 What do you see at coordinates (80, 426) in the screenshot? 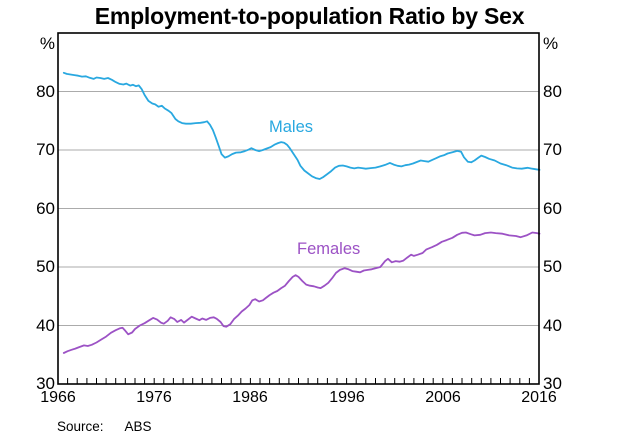
I see `source-label: Source:` at bounding box center [80, 426].